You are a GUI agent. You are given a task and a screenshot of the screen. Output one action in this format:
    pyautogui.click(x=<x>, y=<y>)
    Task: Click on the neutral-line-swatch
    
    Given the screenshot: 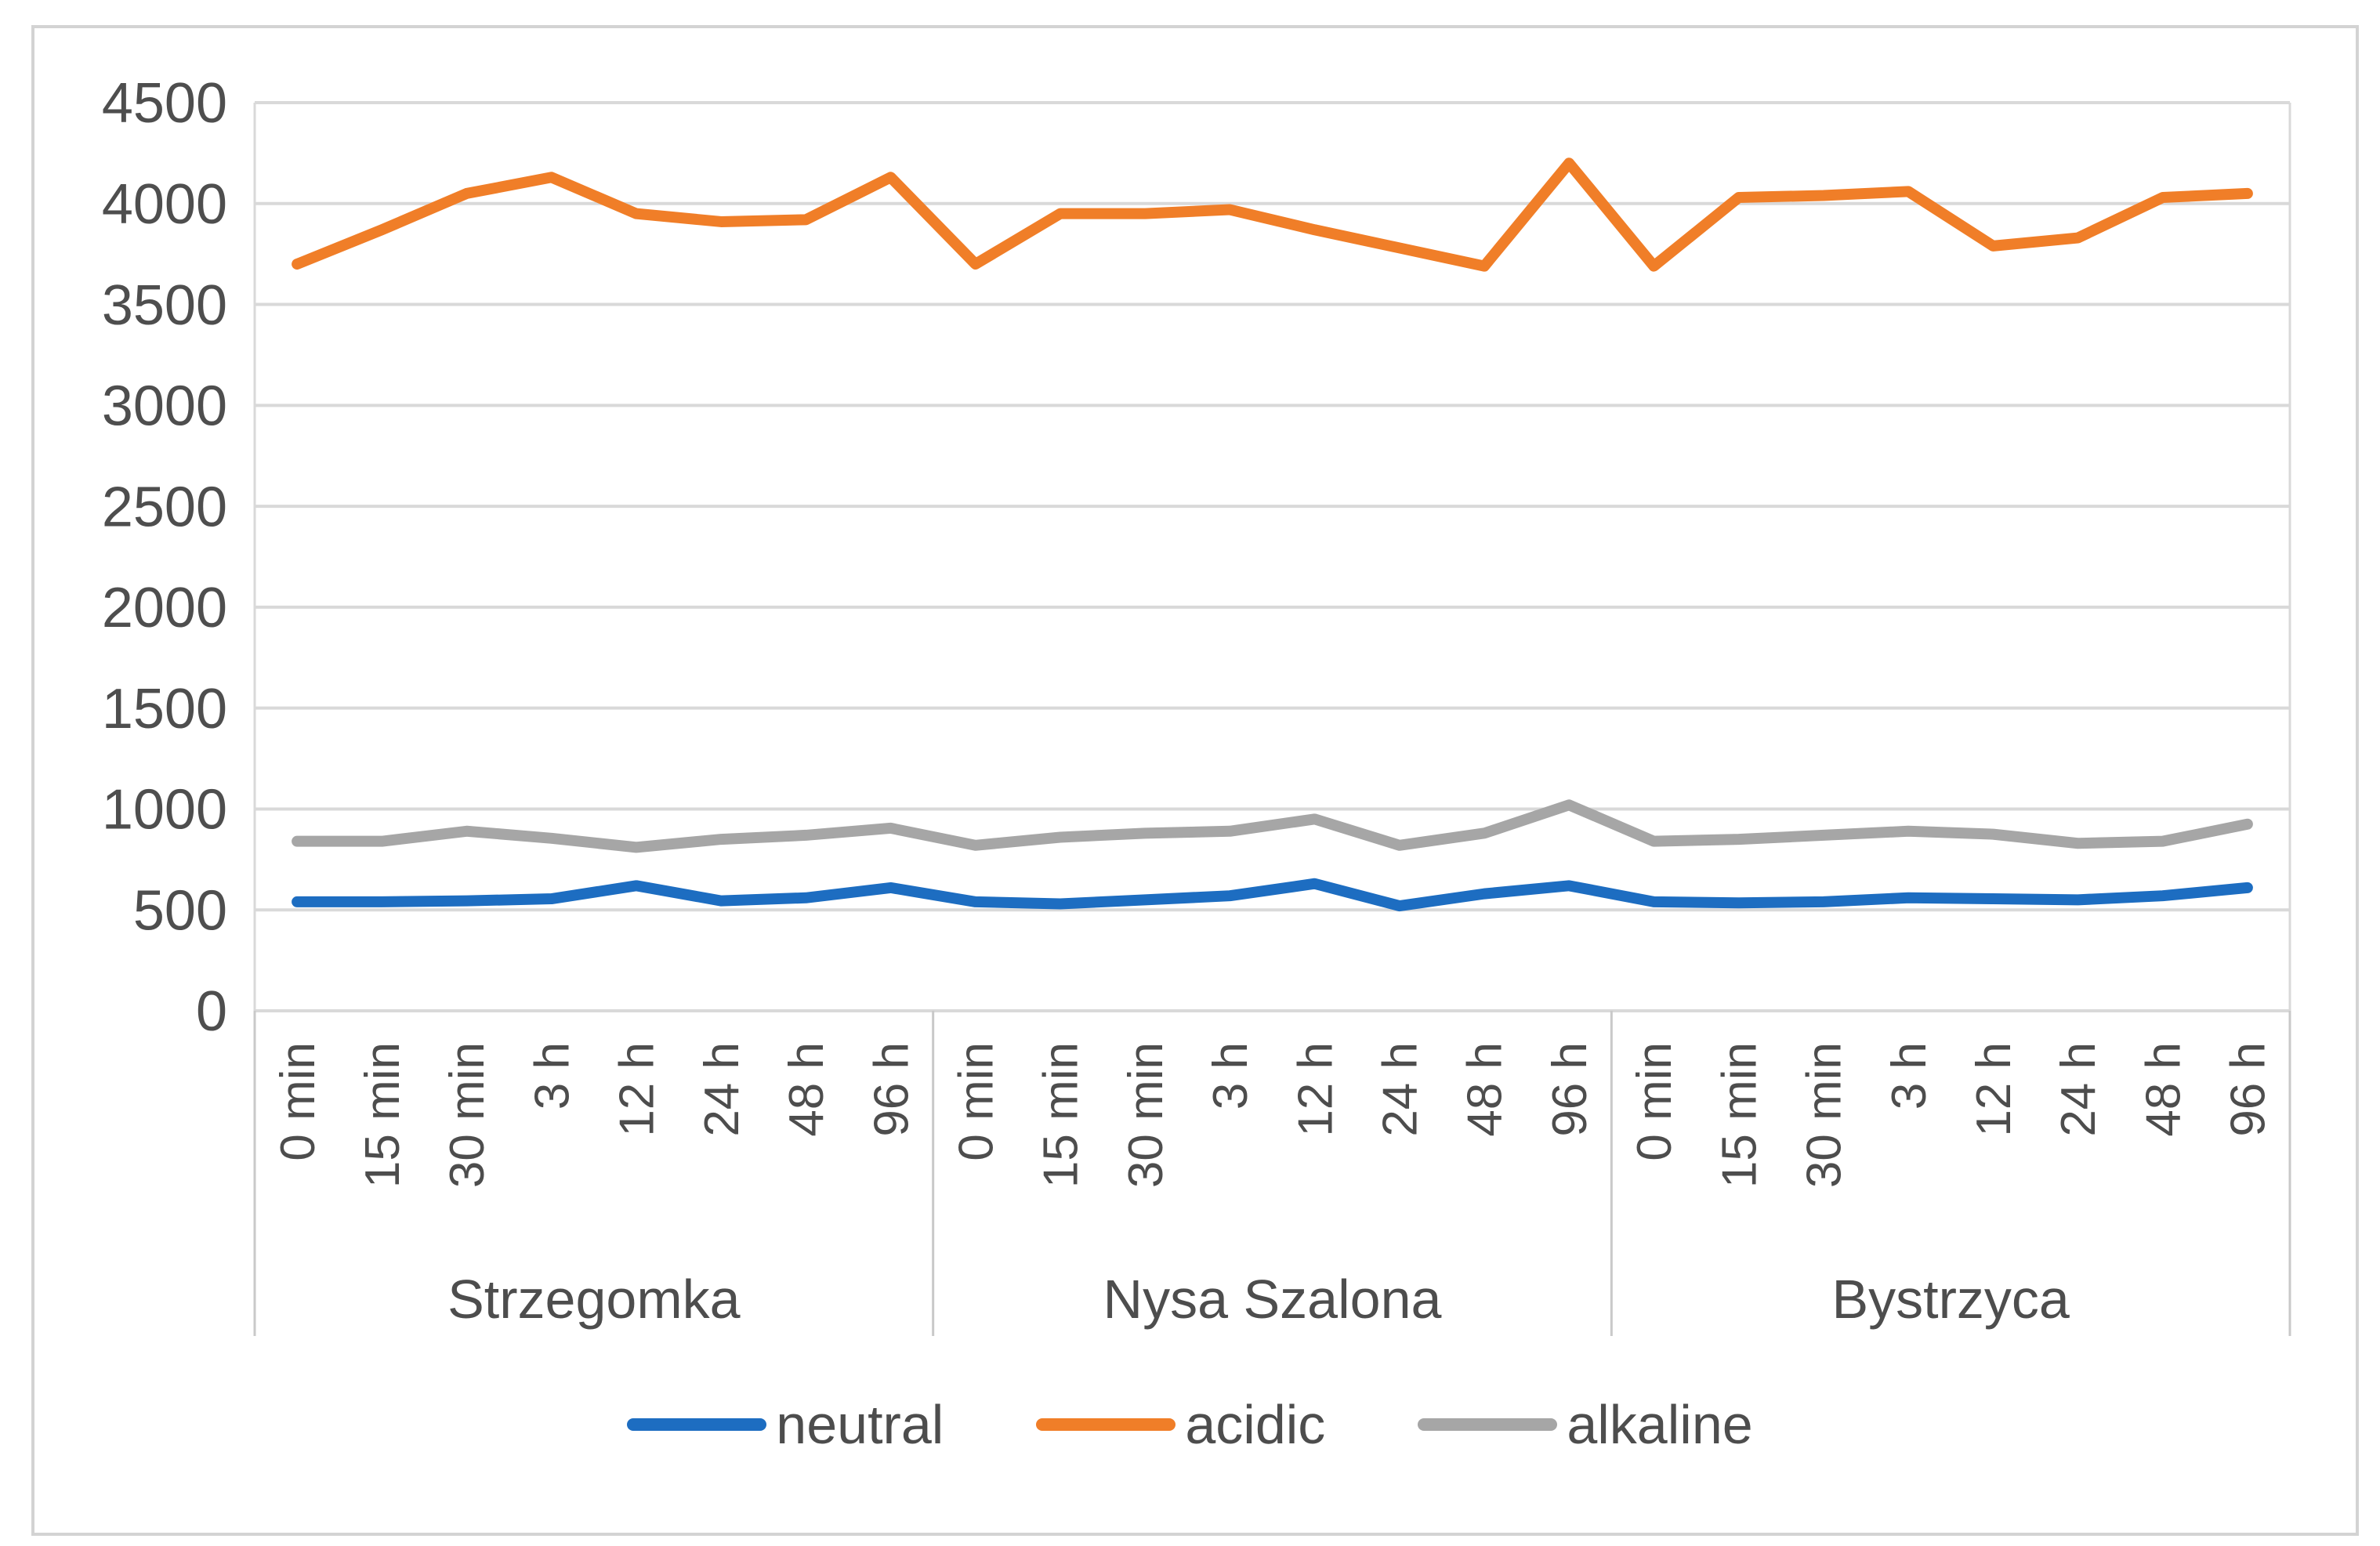 What is the action you would take?
    pyautogui.click(x=697, y=1425)
    